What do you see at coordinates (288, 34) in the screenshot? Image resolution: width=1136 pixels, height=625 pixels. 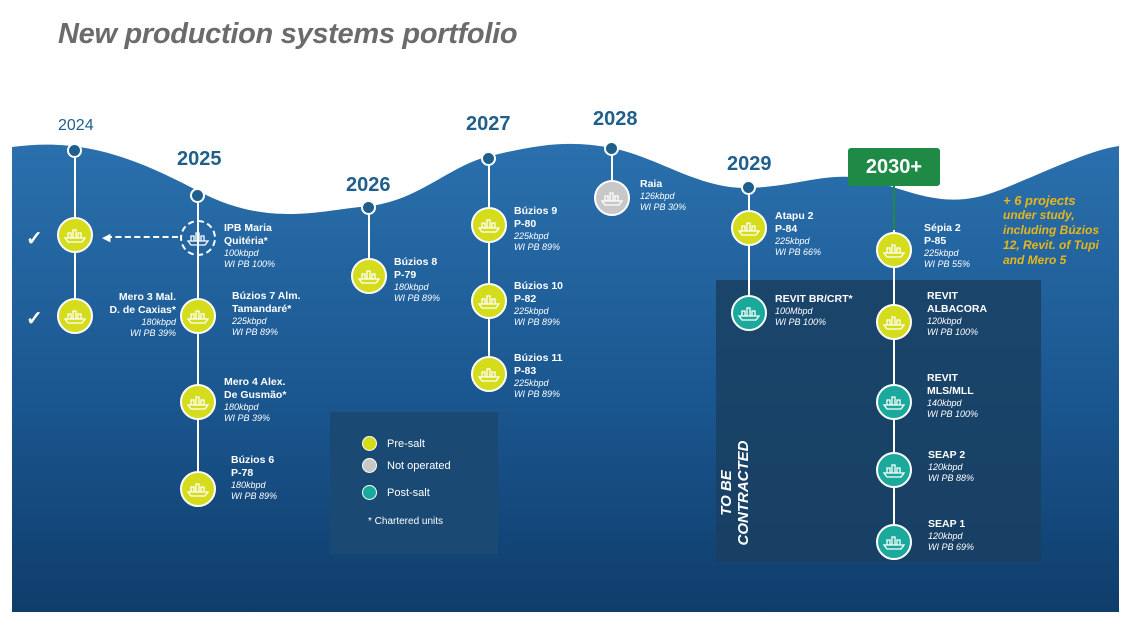 I see `page-title: New production systems portfolio` at bounding box center [288, 34].